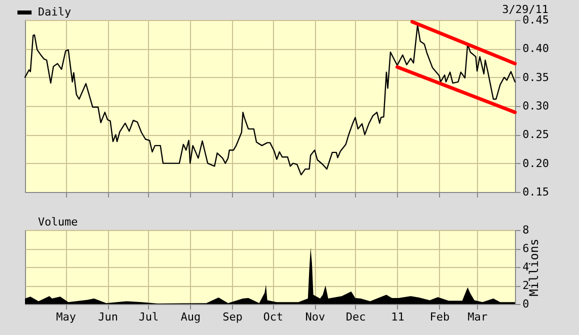 Image resolution: width=579 pixels, height=335 pixels. I want to click on y-tick-label: 0, so click(526, 304).